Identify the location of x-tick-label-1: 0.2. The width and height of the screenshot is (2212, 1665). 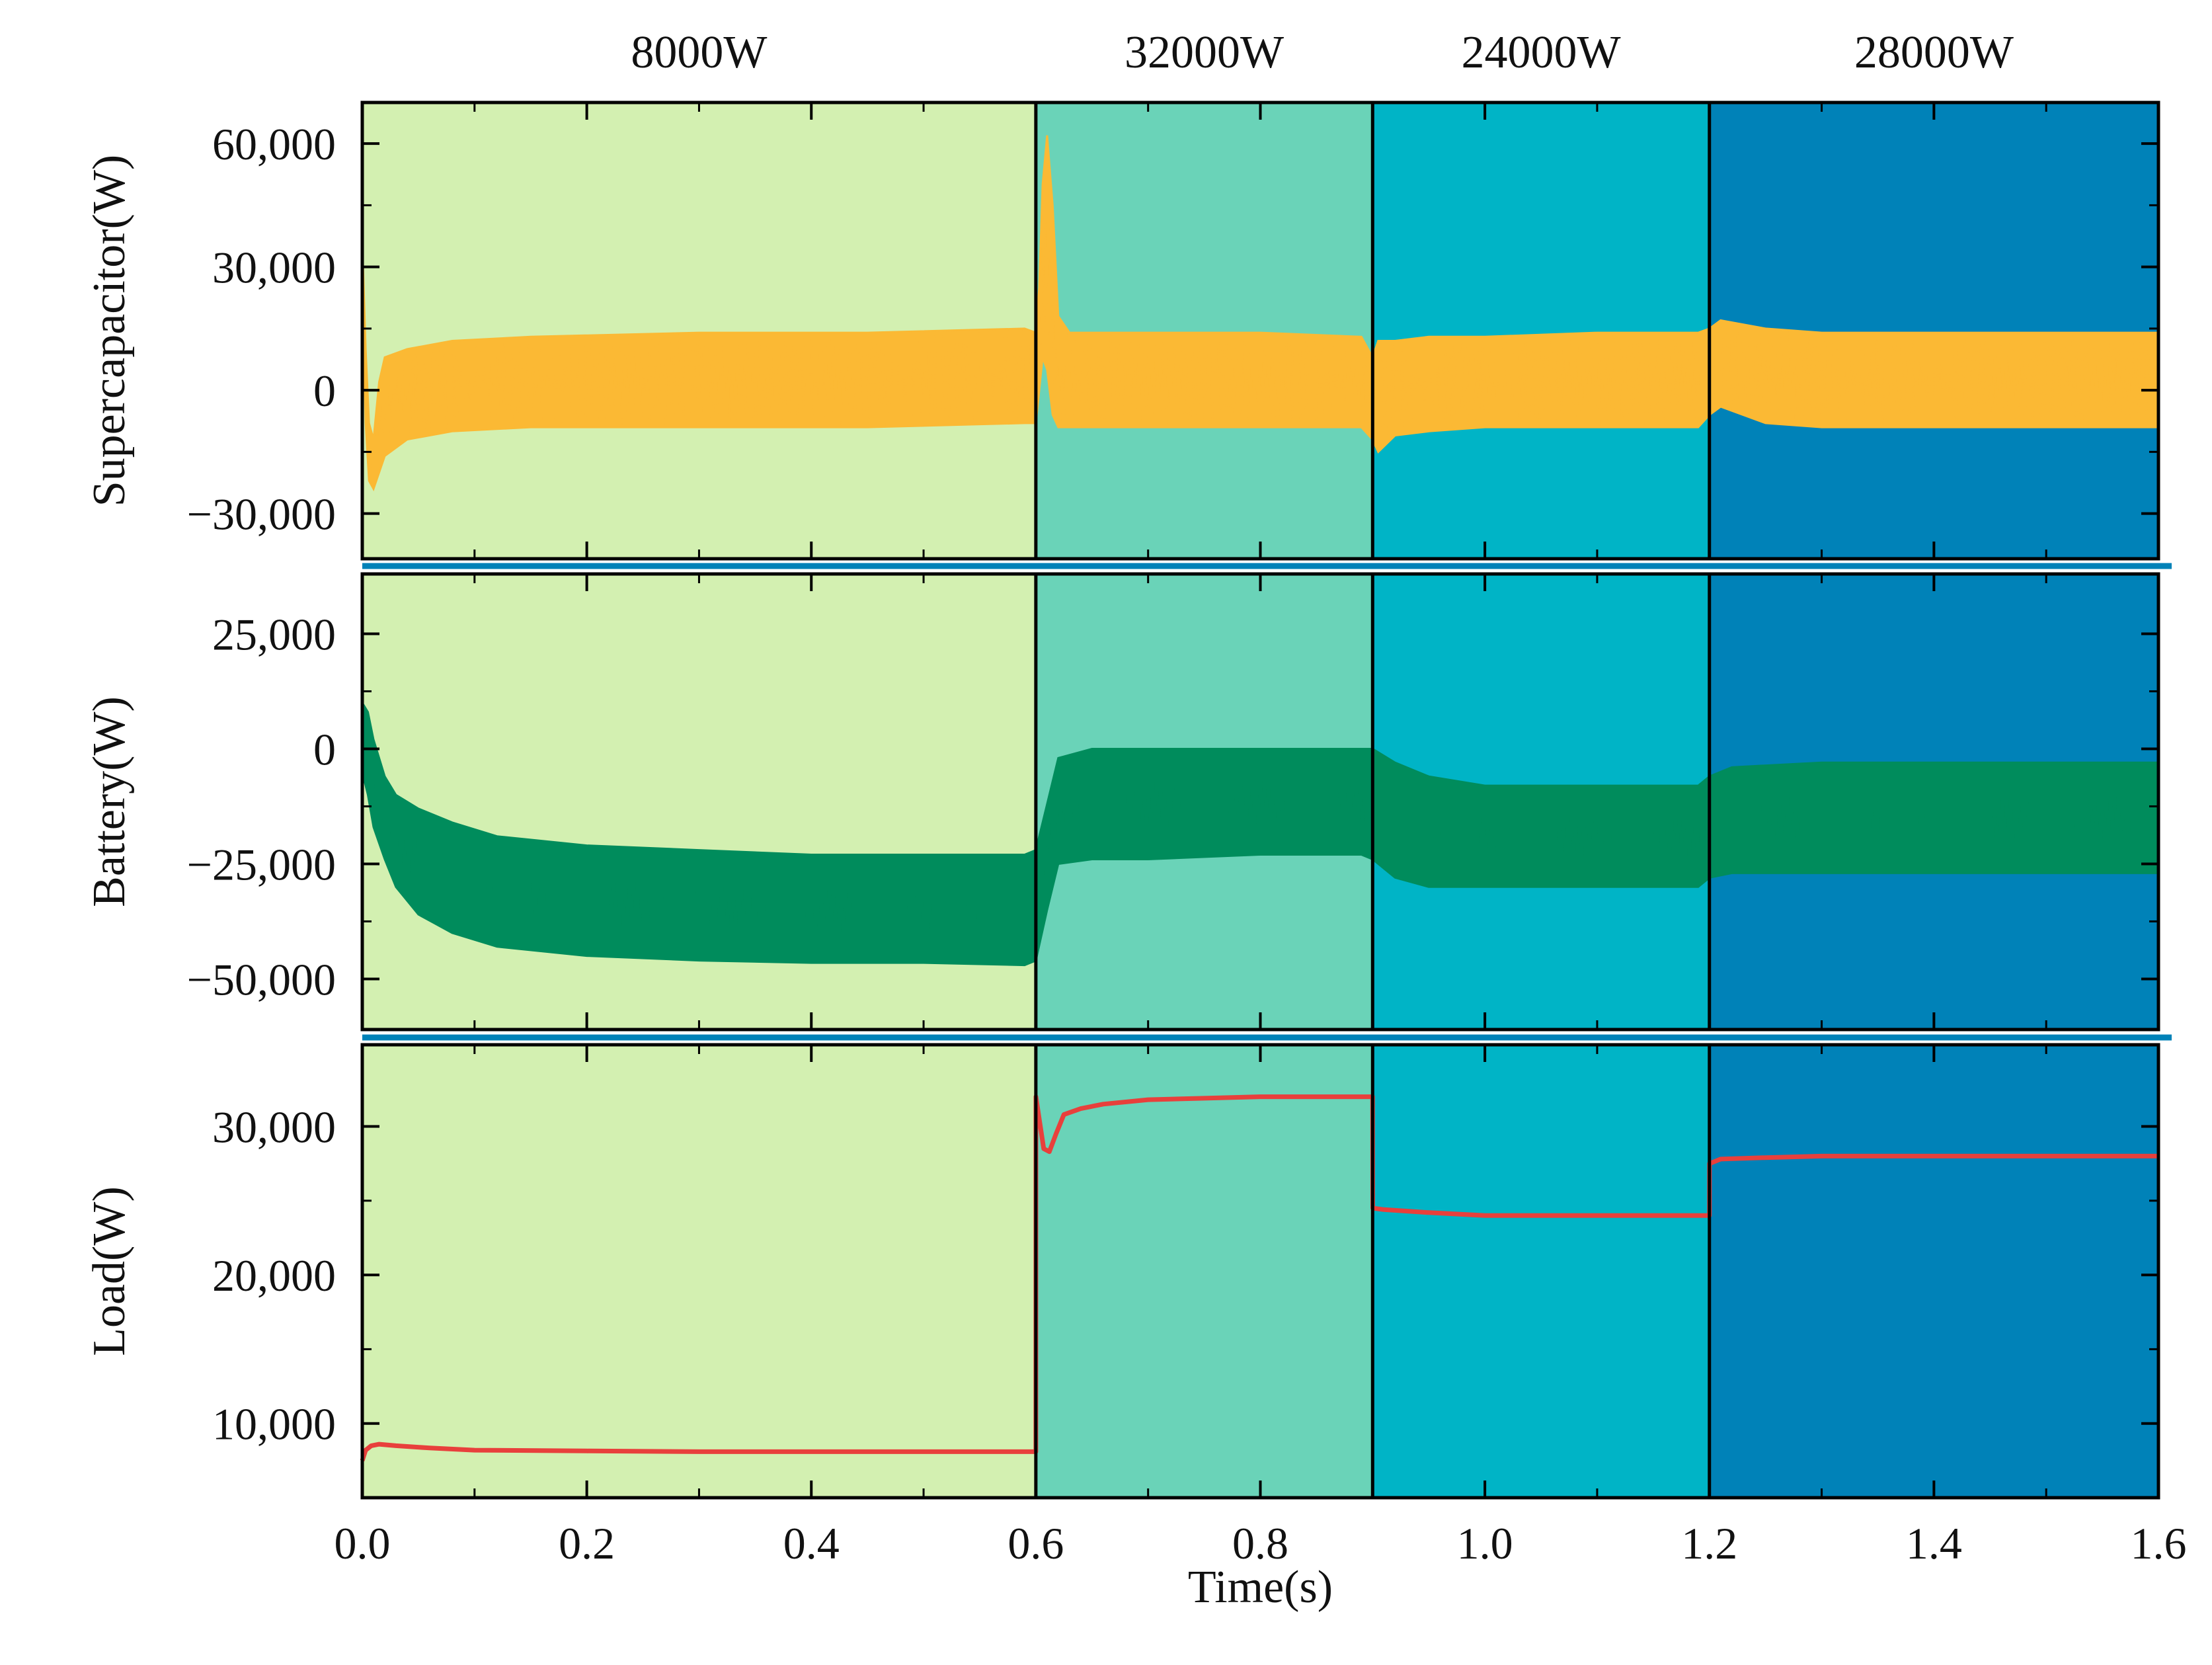
(587, 1543).